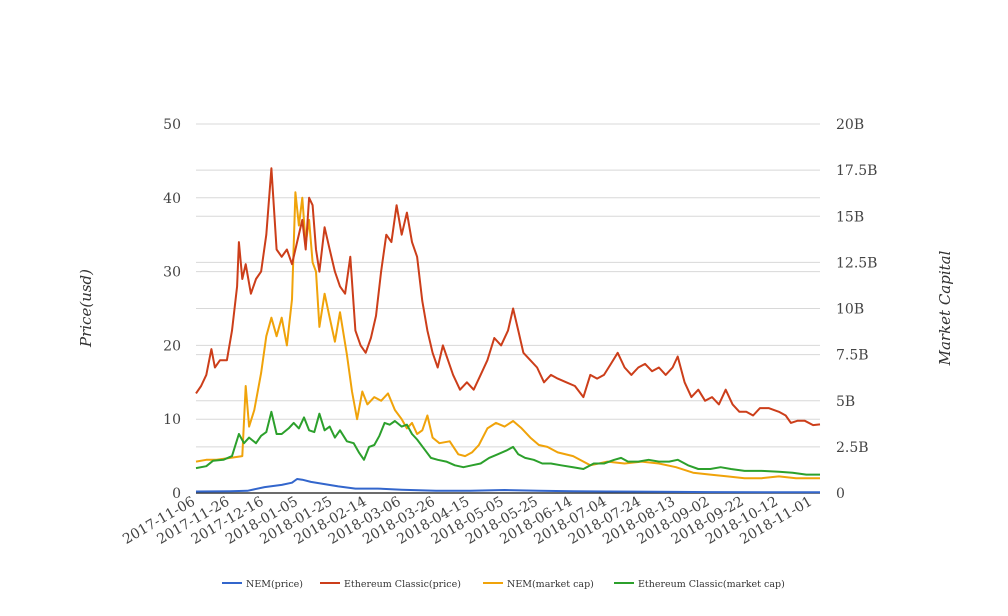 This screenshot has width=1008, height=616. I want to click on legend-label: NEM(price), so click(274, 584).